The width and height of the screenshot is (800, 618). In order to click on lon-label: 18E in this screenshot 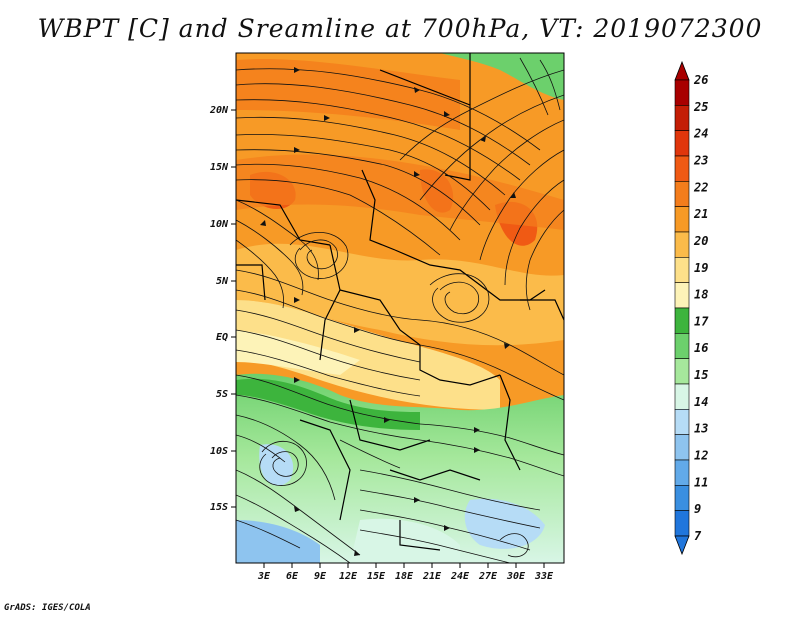, I will do `click(404, 576)`.